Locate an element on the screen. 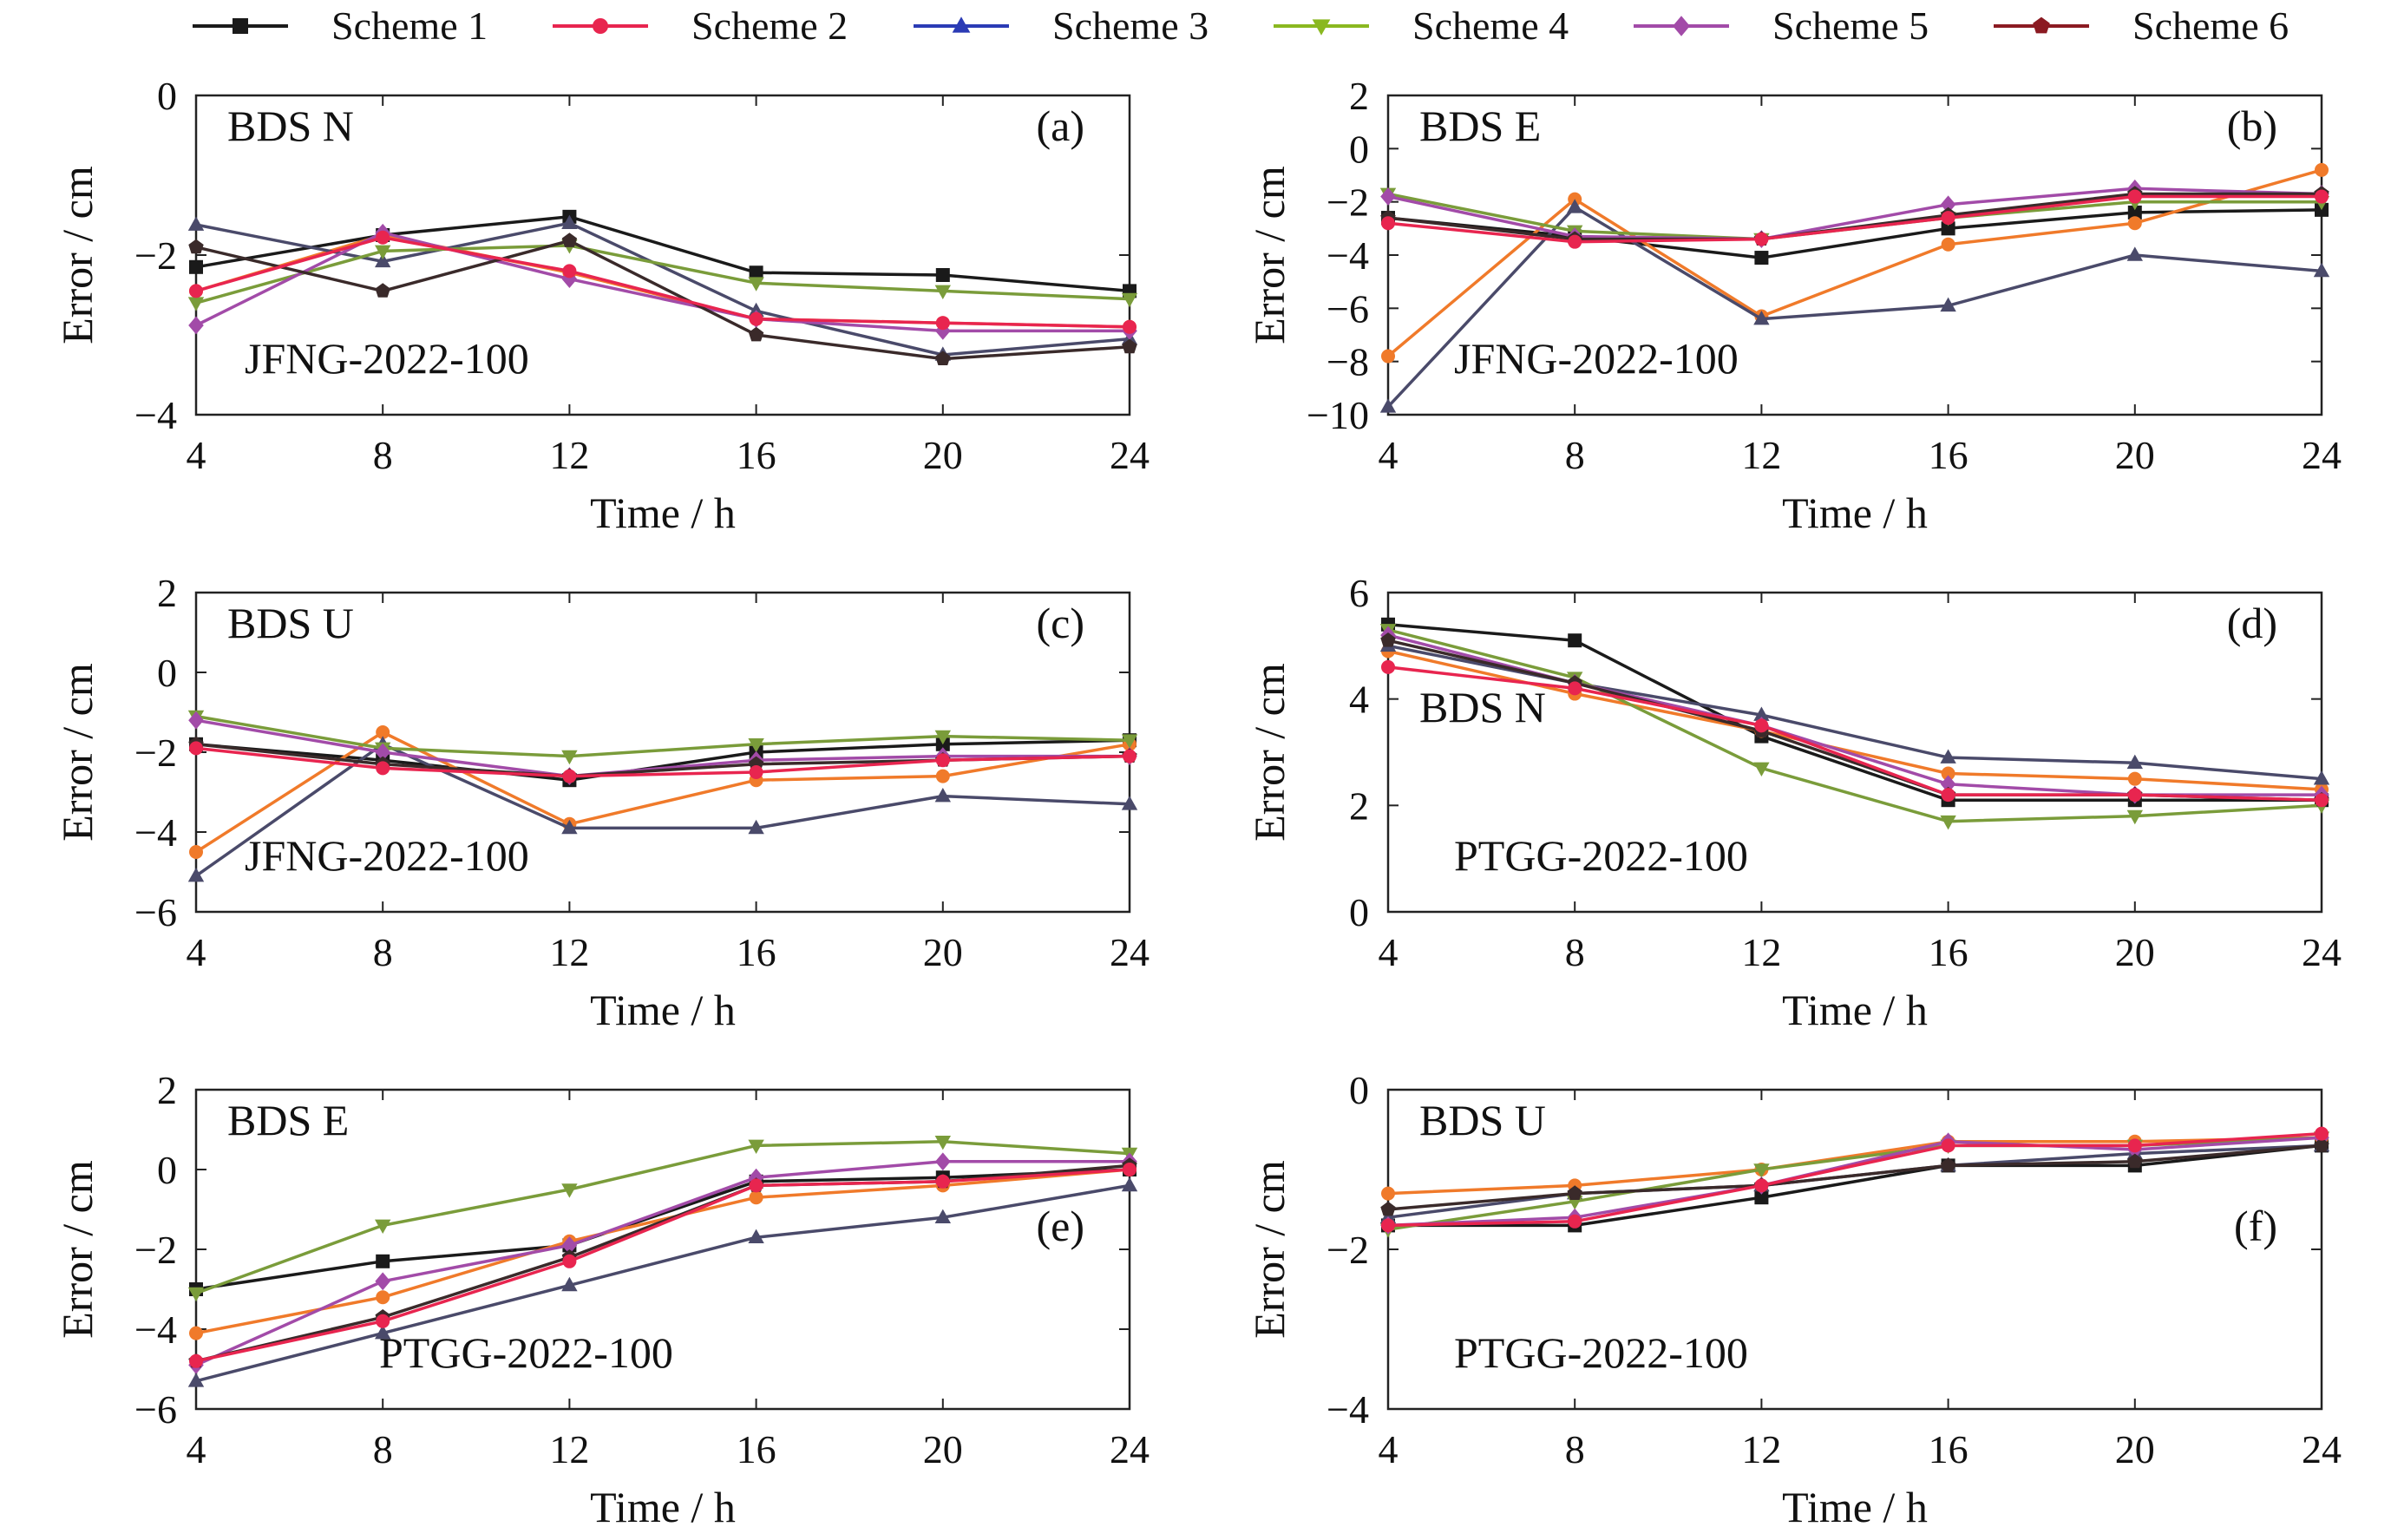 Image resolution: width=2391 pixels, height=1540 pixels. legend-item: Scheme 2 is located at coordinates (700, 25).